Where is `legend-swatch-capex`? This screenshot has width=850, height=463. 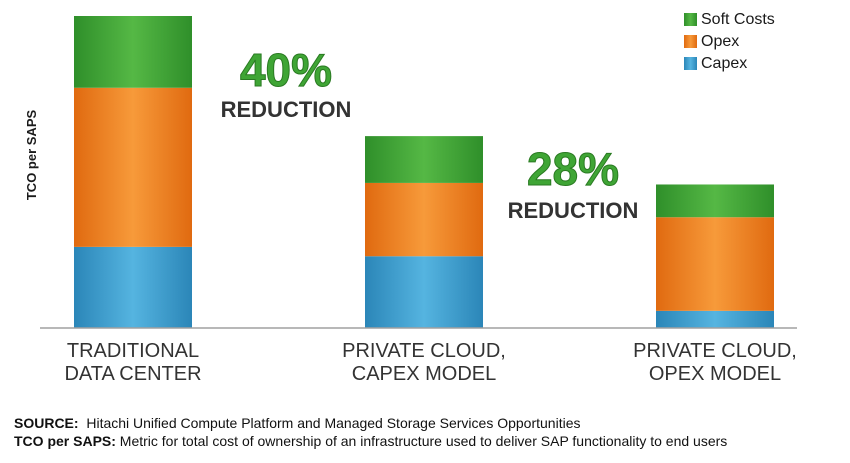 legend-swatch-capex is located at coordinates (690, 63).